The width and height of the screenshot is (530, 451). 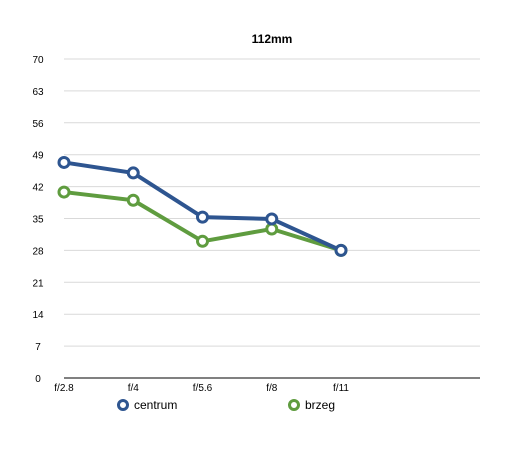 I want to click on y-tick-label: 63, so click(x=38, y=92).